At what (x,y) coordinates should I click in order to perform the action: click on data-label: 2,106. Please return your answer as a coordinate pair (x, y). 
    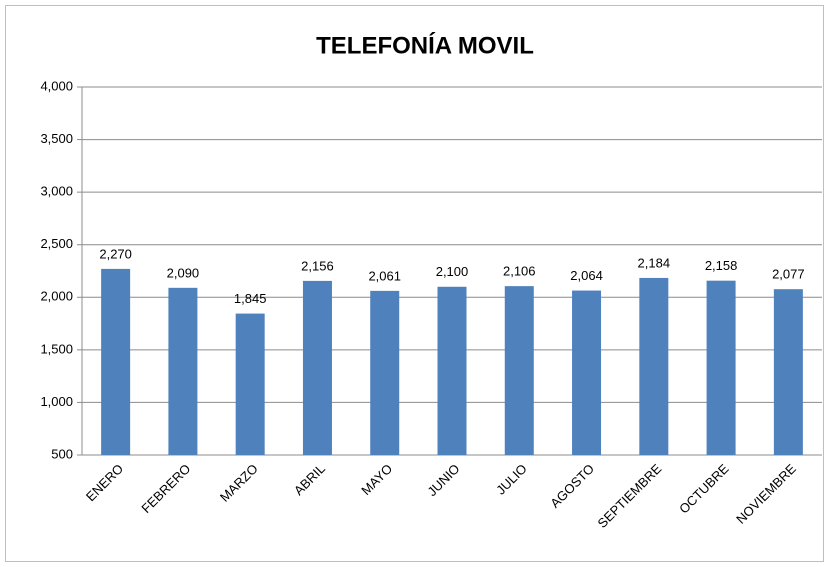
    Looking at the image, I should click on (519, 271).